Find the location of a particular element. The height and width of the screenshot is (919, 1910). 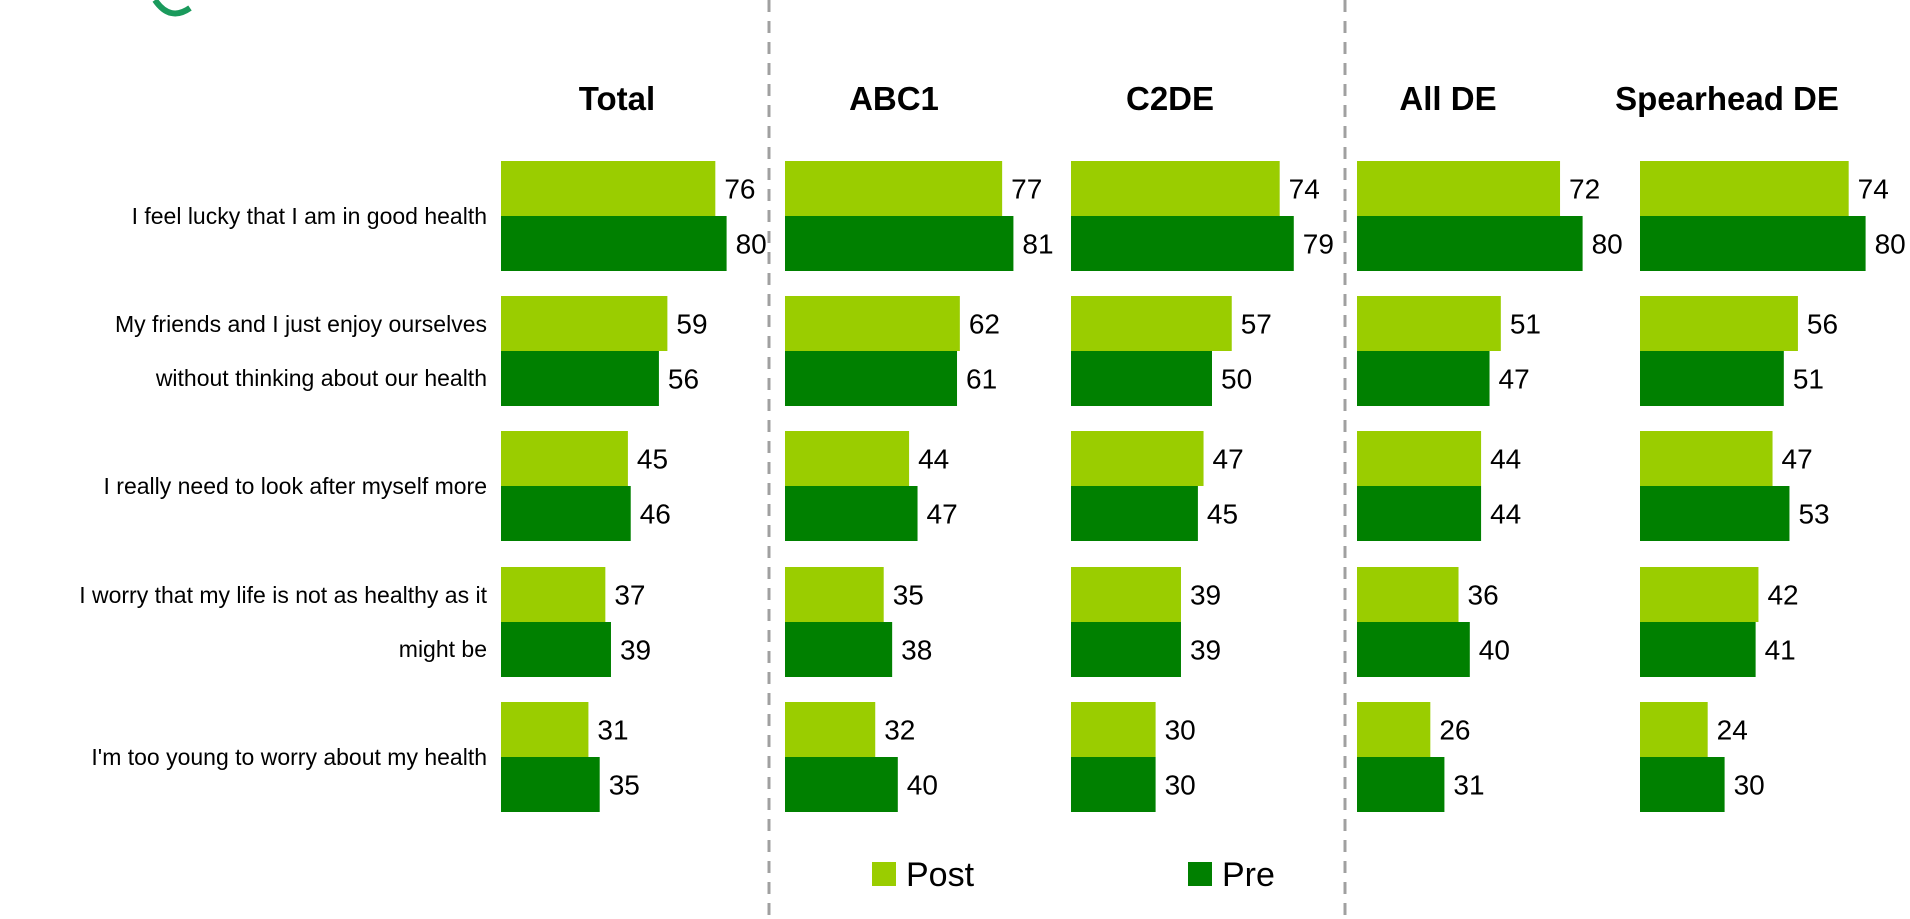

value-label-abc1-post-1: 77 is located at coordinates (1026, 189).